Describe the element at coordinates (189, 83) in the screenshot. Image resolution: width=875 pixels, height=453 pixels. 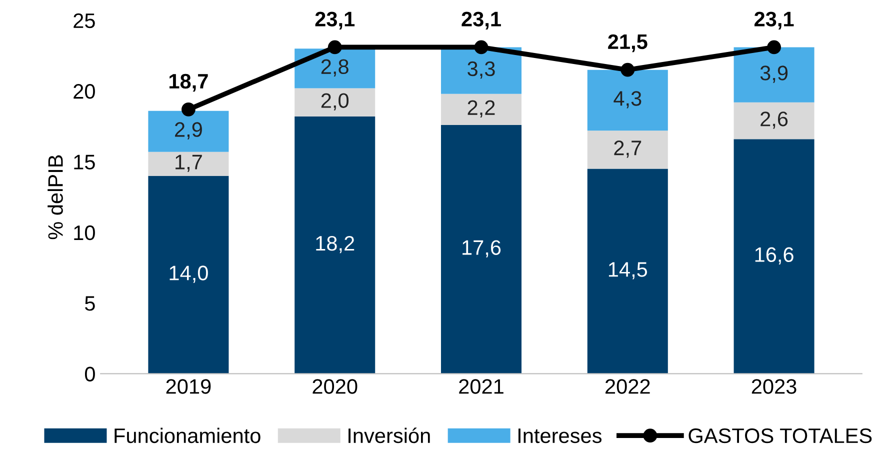
I see `data-label: 18,7` at that location.